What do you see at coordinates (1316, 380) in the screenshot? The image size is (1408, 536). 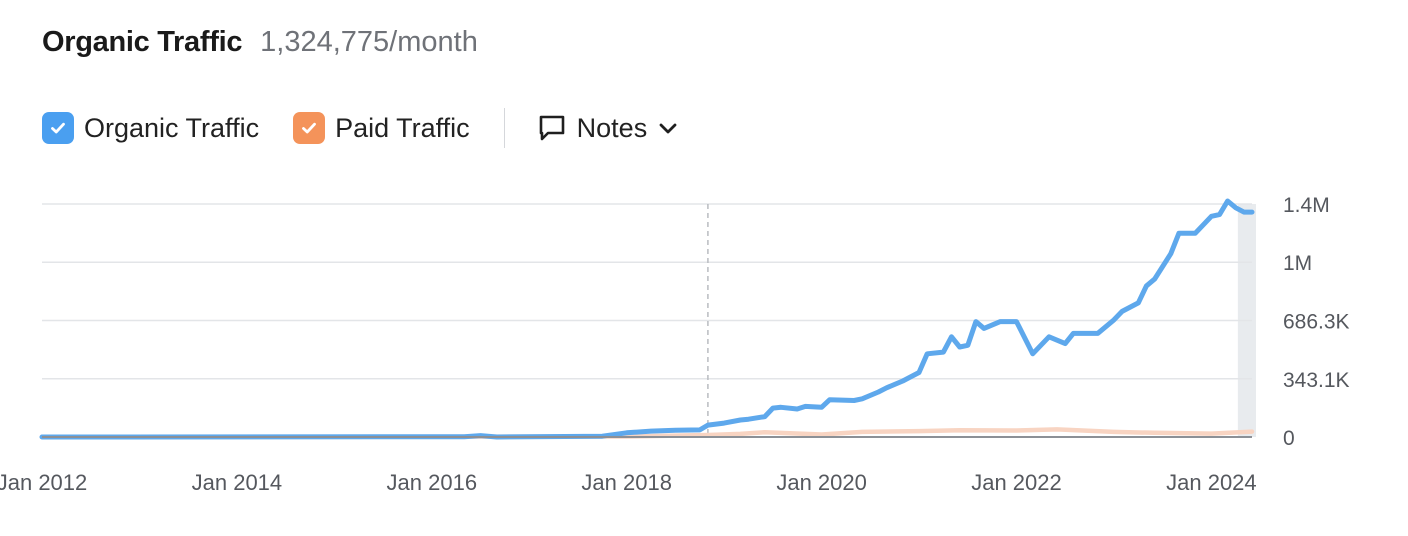 I see `y-tick-label: 343.1K` at bounding box center [1316, 380].